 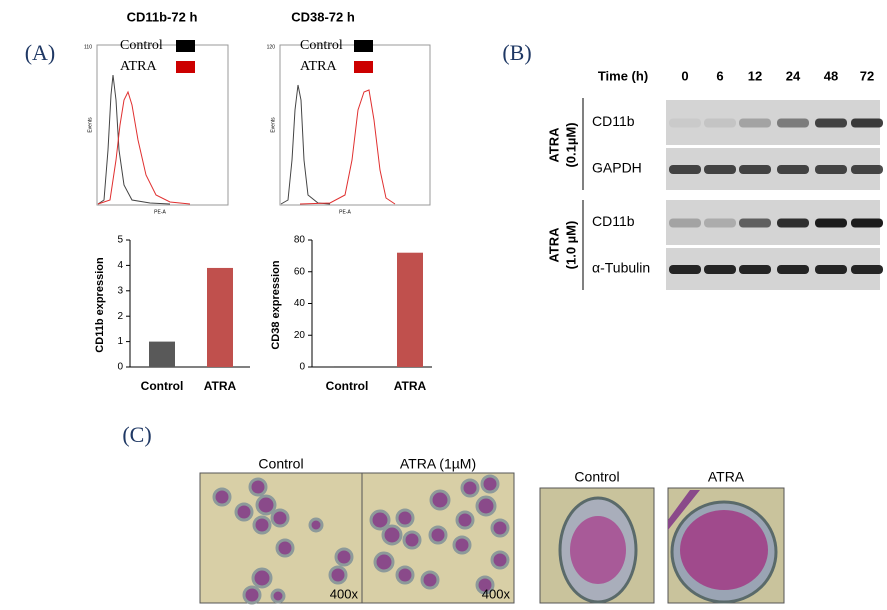 What do you see at coordinates (271, 47) in the screenshot?
I see `y-max-label: 120` at bounding box center [271, 47].